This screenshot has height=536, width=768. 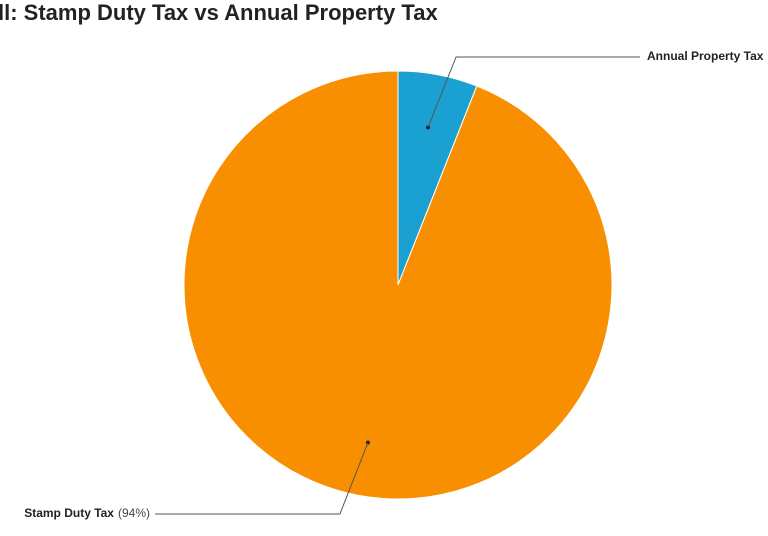 I want to click on slice-label: Stamp Duty Tax (94%), so click(x=87, y=513).